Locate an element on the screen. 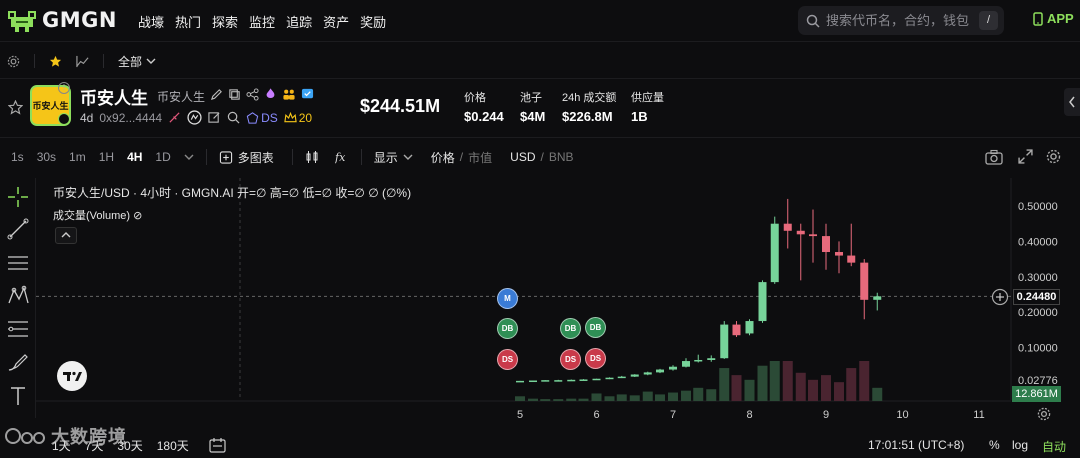  y-tick-label: 0.40000 is located at coordinates (1038, 242).